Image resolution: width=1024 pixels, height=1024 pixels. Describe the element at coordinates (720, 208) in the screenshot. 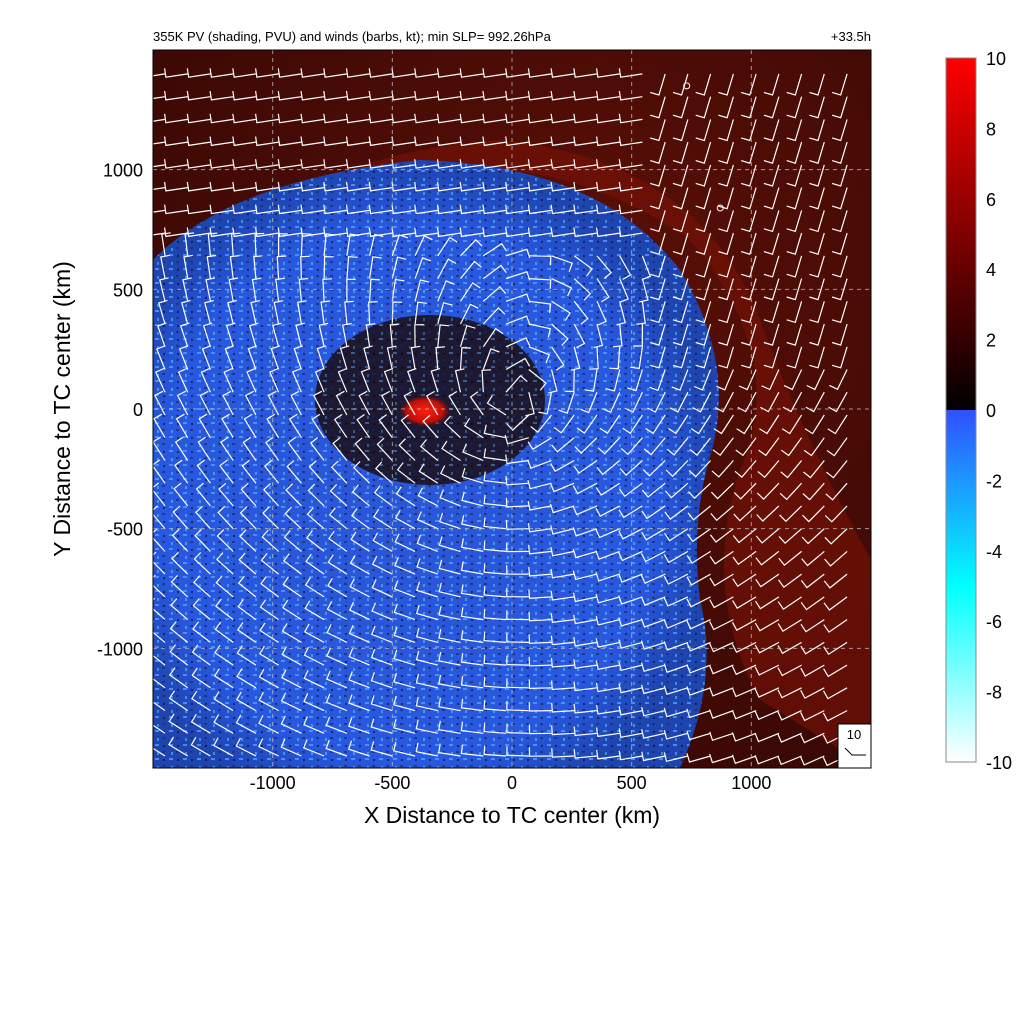

I see `calm-wind-marker` at that location.